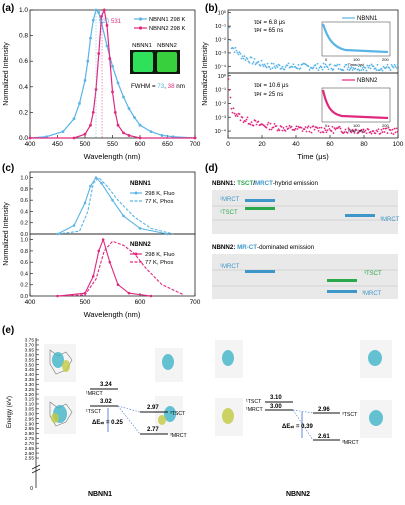 The height and width of the screenshot is (505, 405). I want to click on panel-label-b: (b), so click(211, 8).